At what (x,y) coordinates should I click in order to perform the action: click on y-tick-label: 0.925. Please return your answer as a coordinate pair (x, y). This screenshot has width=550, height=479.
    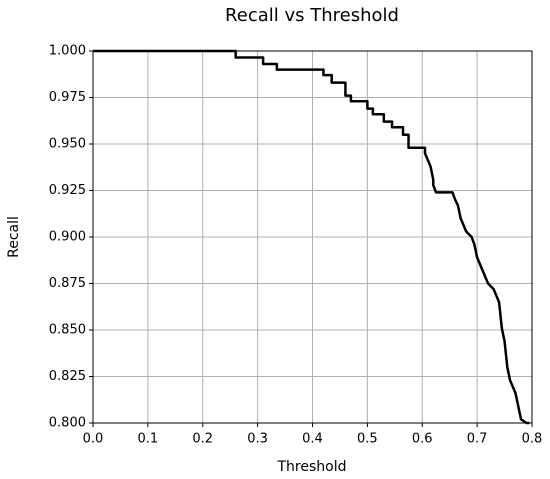
    Looking at the image, I should click on (67, 190).